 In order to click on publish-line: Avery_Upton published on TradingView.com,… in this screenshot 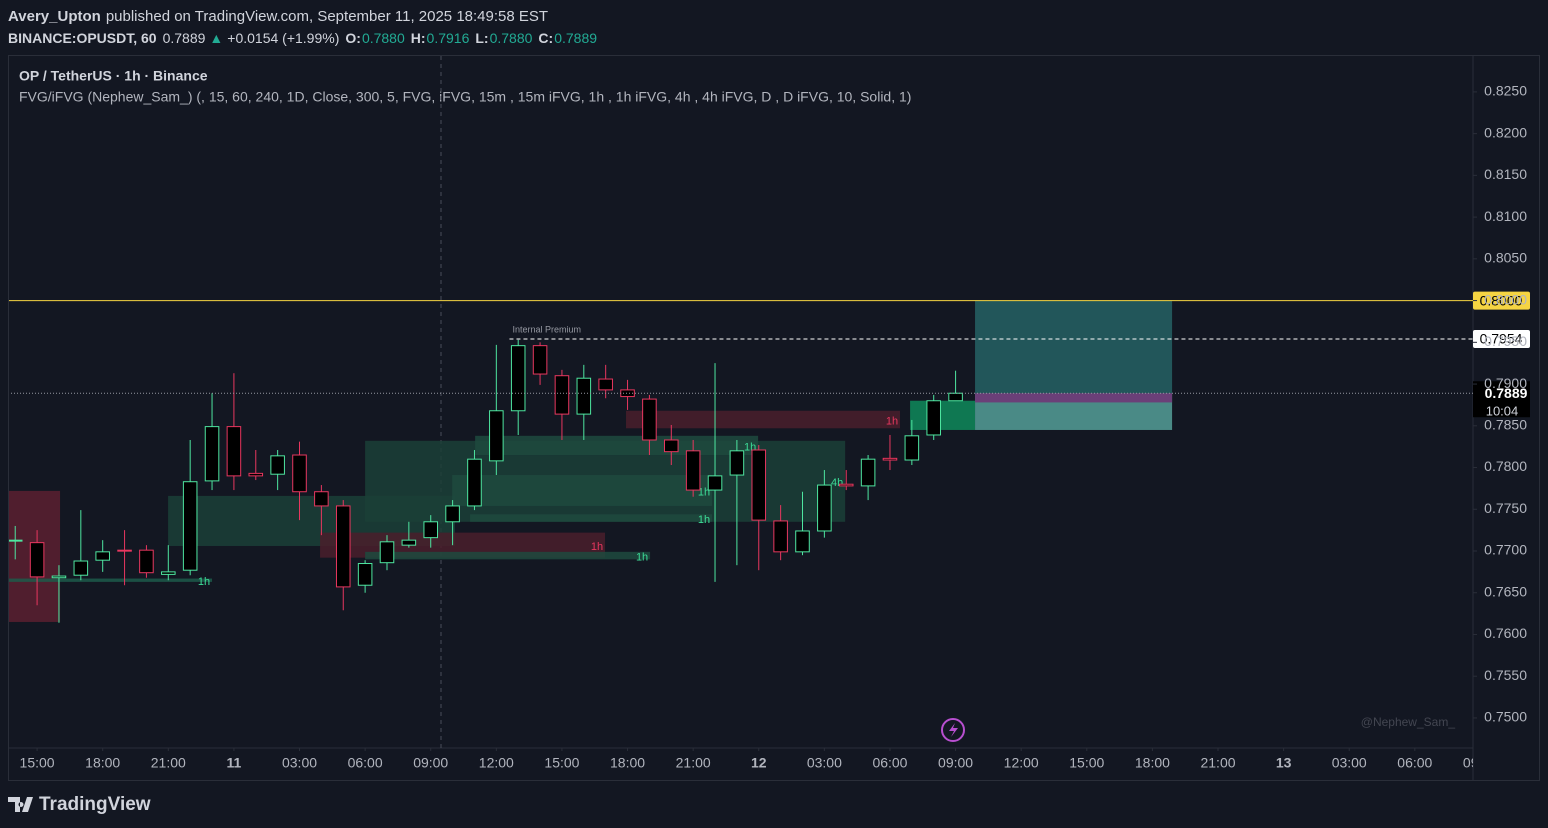, I will do `click(278, 16)`.